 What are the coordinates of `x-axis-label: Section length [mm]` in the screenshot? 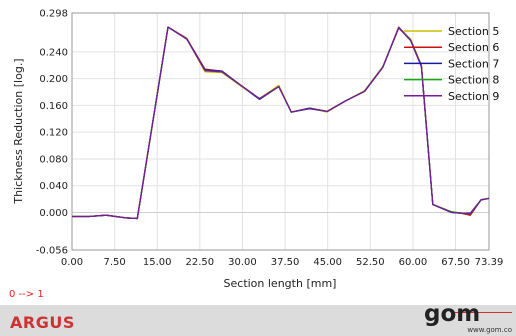 It's located at (280, 283).